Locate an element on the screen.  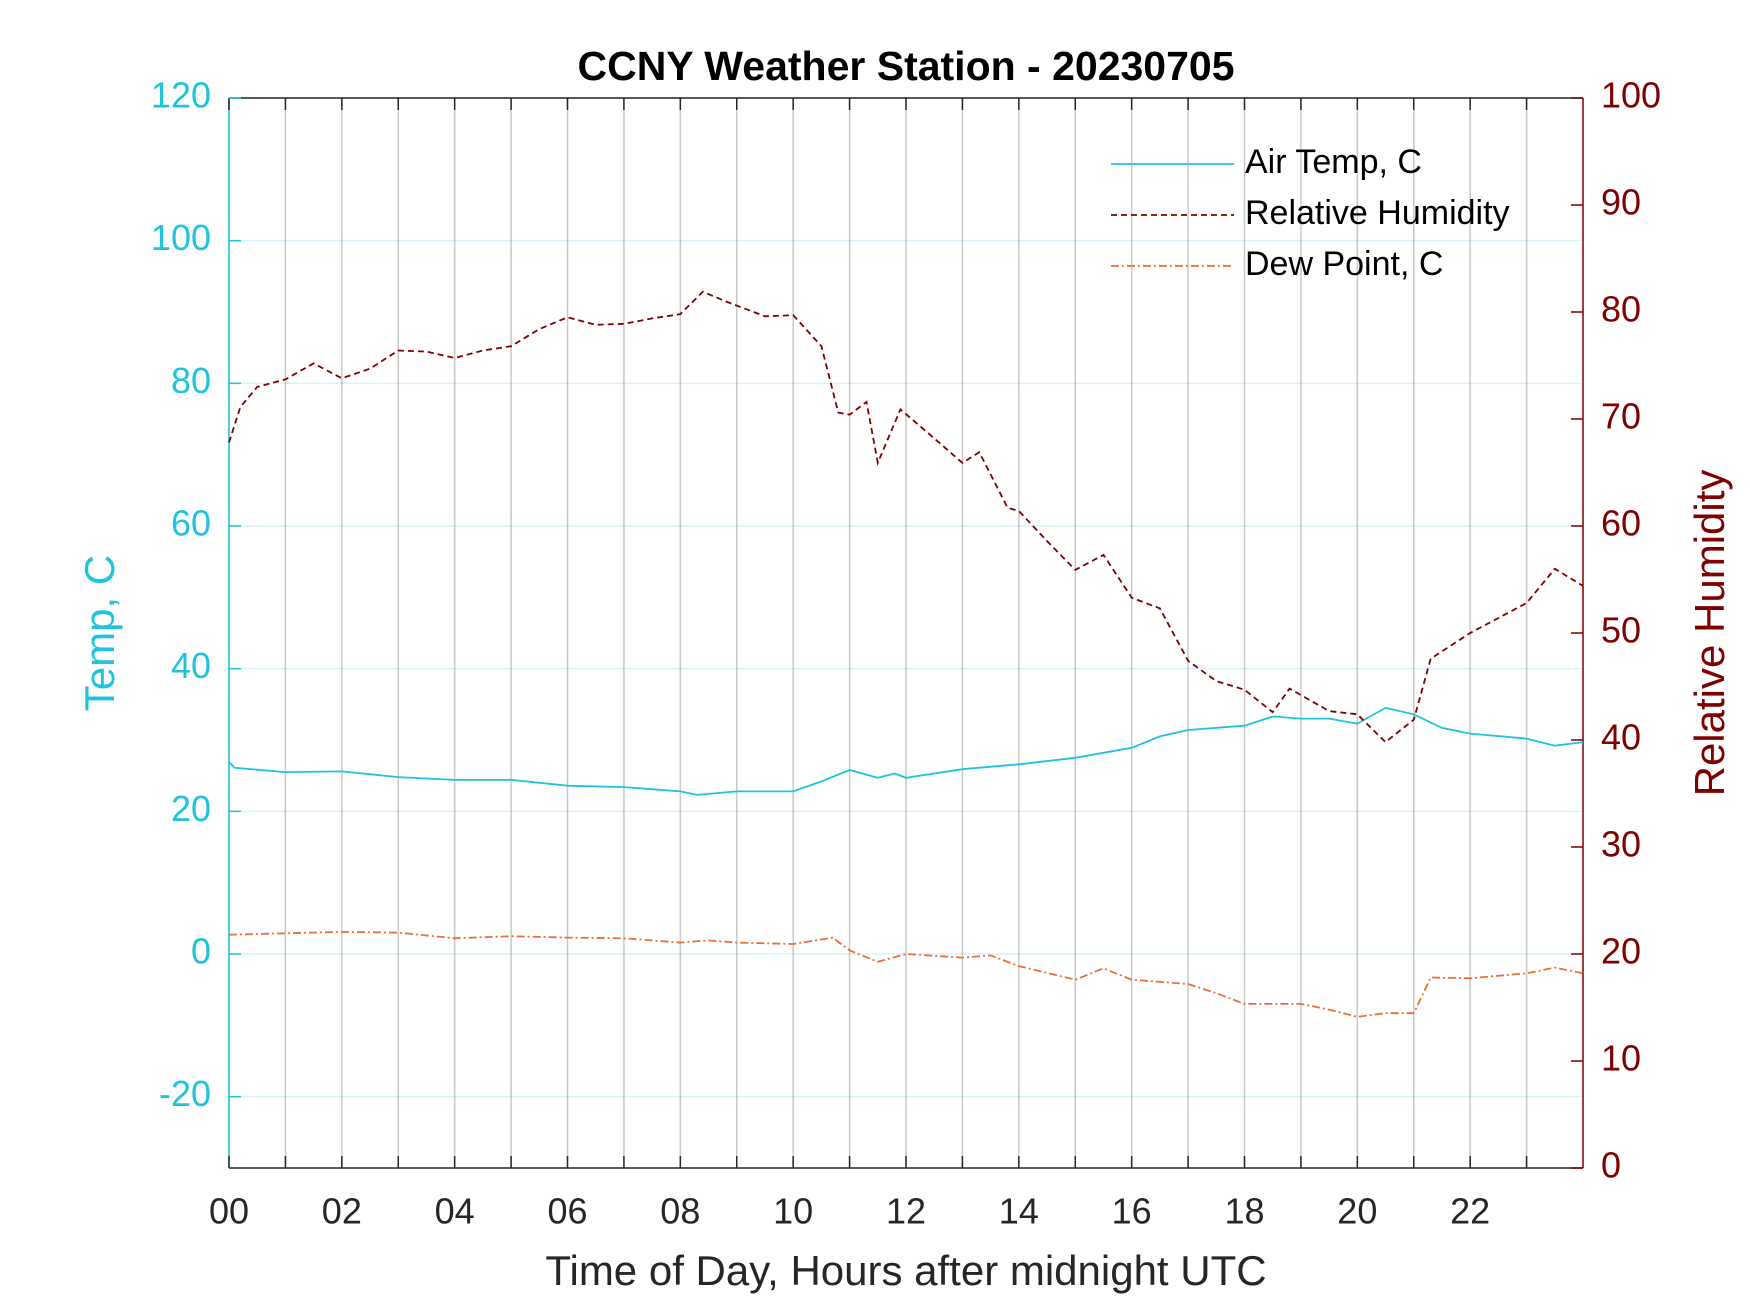
y2-tick-label: 60 is located at coordinates (1621, 523).